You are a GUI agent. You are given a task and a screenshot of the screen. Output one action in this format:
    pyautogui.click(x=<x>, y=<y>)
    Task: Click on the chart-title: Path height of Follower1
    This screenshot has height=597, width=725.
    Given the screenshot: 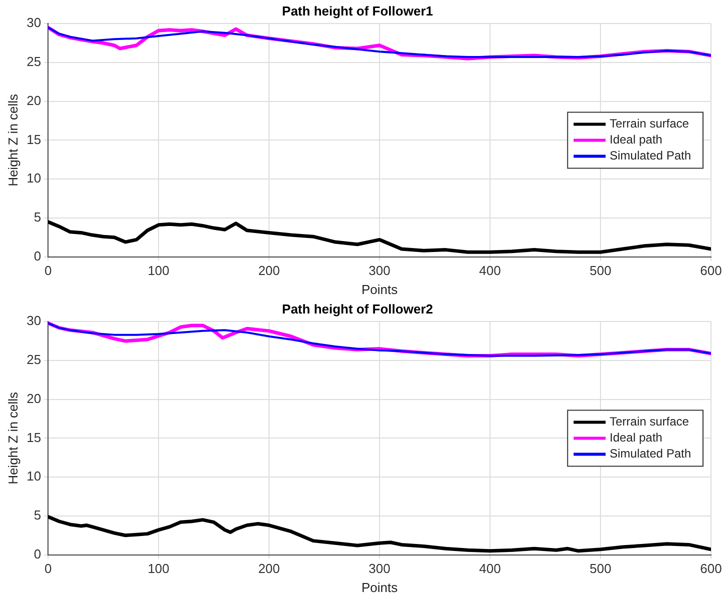 What is the action you would take?
    pyautogui.click(x=357, y=10)
    